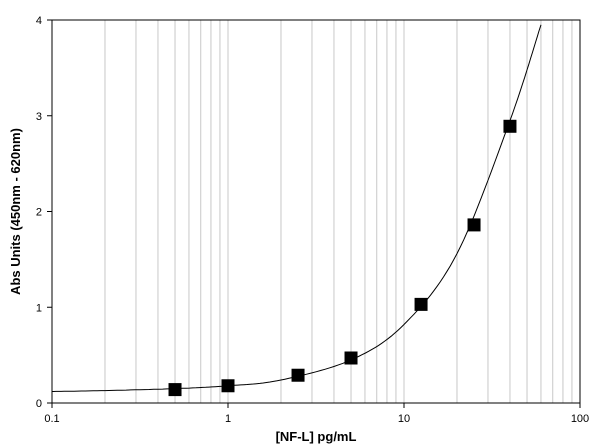 The height and width of the screenshot is (448, 595). I want to click on x-tick-label: 10, so click(404, 419).